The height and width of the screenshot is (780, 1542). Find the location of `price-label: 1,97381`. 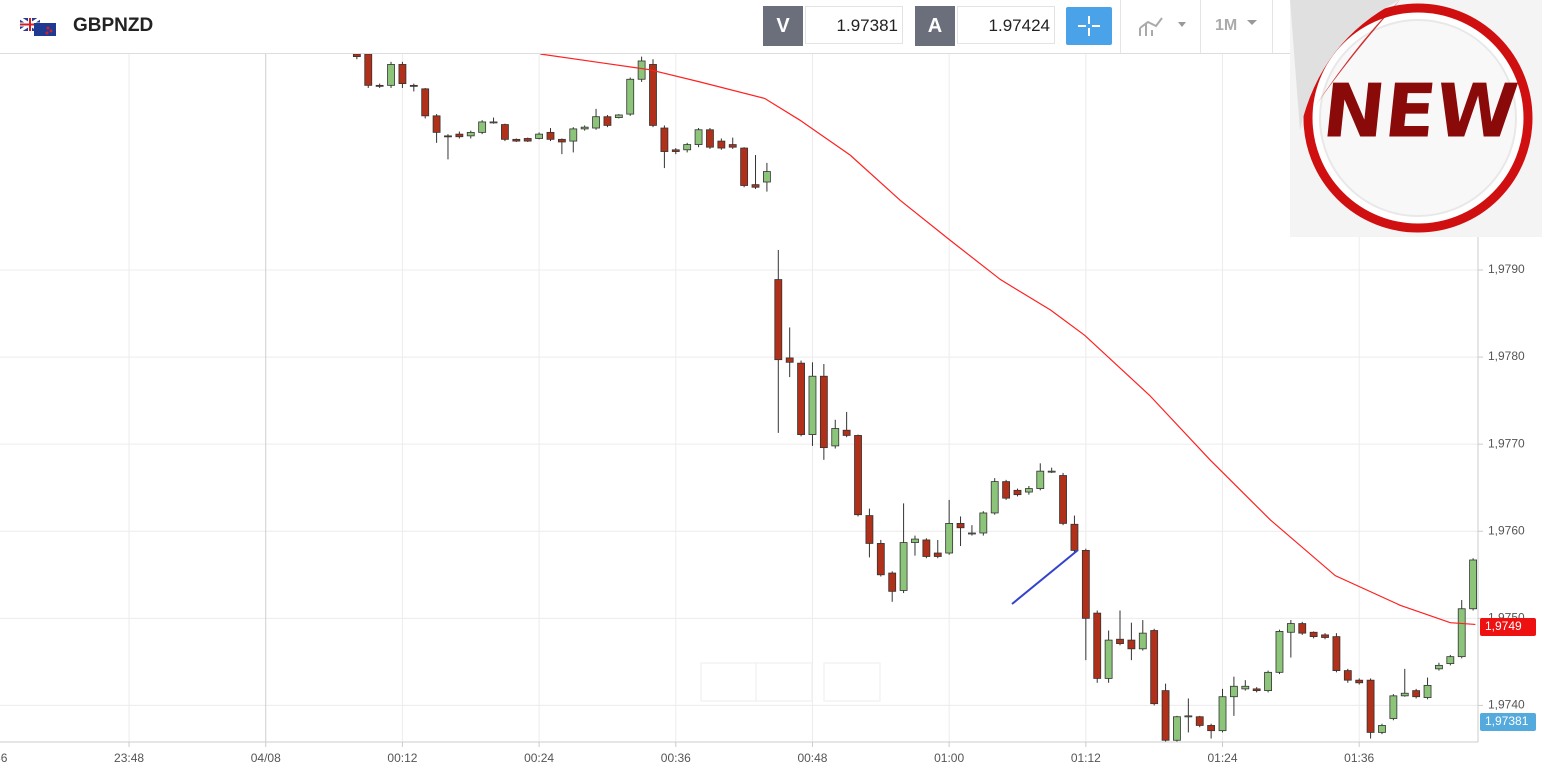

price-label: 1,97381 is located at coordinates (1507, 721).